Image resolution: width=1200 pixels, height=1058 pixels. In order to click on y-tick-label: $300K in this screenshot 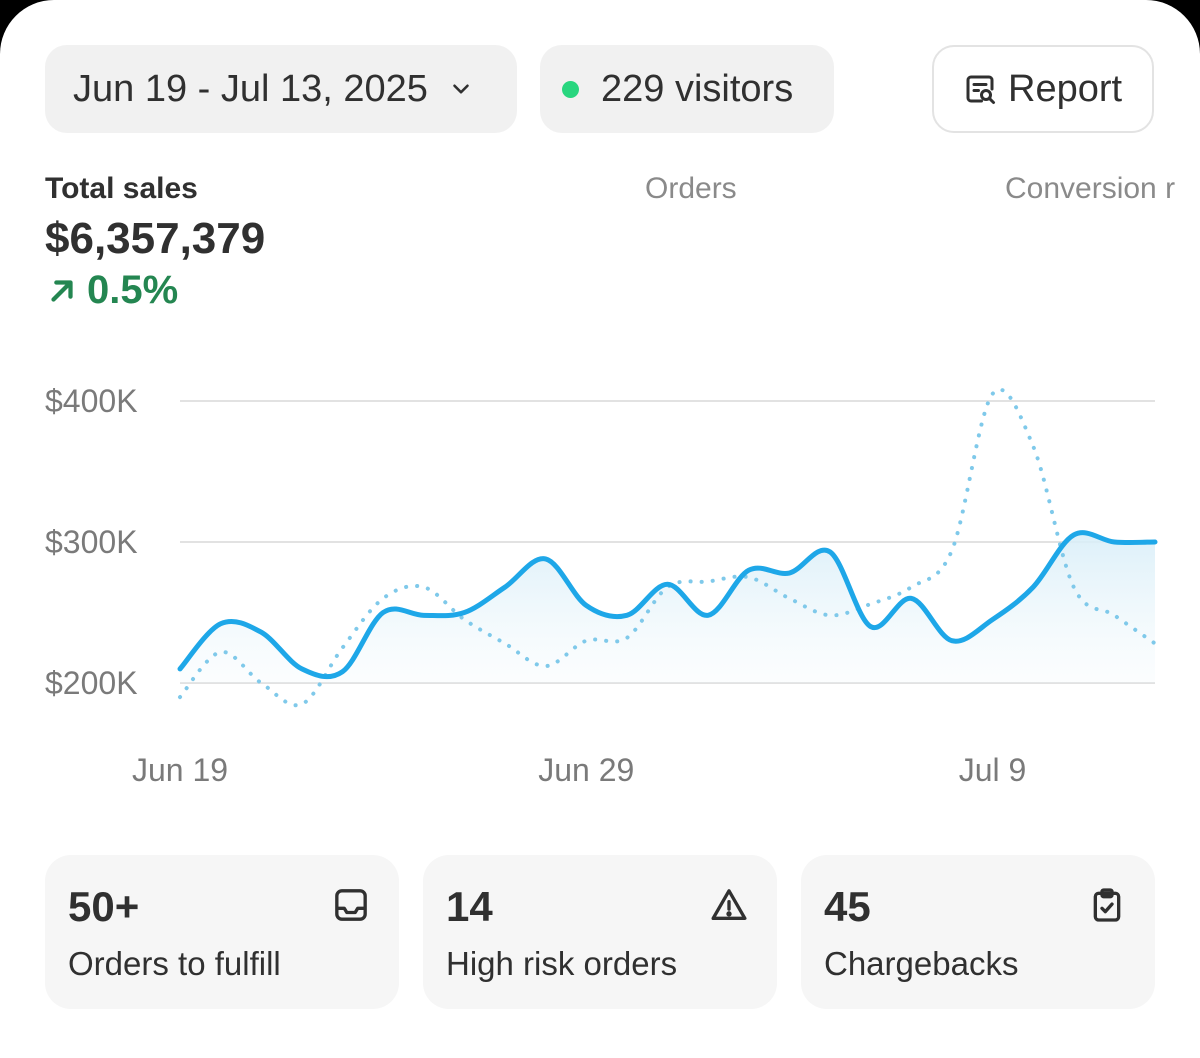, I will do `click(91, 542)`.